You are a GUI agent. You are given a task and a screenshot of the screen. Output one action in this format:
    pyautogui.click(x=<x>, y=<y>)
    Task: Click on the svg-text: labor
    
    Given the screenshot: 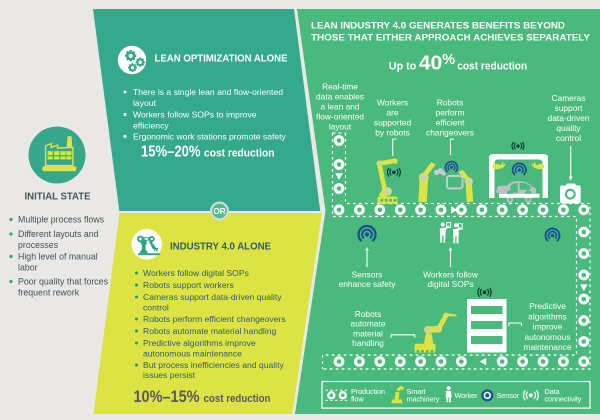 What is the action you would take?
    pyautogui.click(x=28, y=268)
    